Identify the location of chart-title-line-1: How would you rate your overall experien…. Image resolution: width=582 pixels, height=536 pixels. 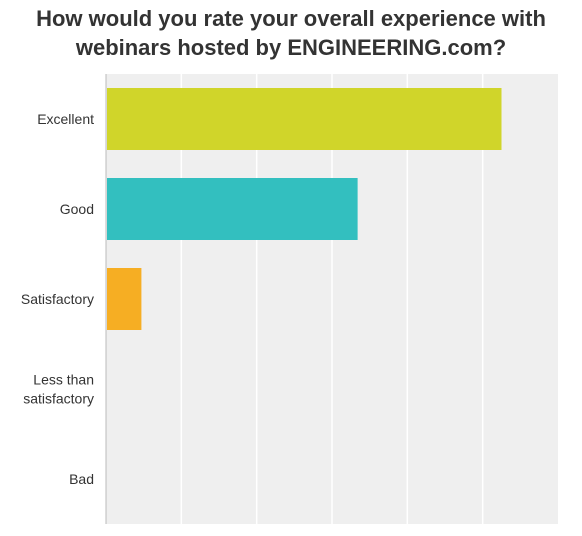
(291, 18).